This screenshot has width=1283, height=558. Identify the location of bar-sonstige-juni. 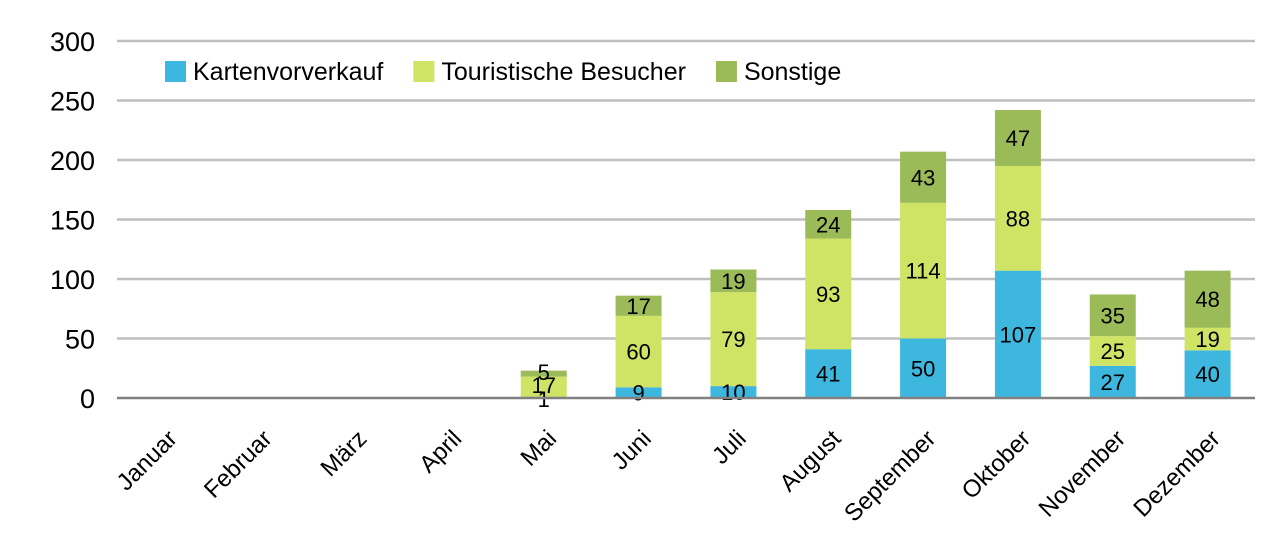
(638, 305).